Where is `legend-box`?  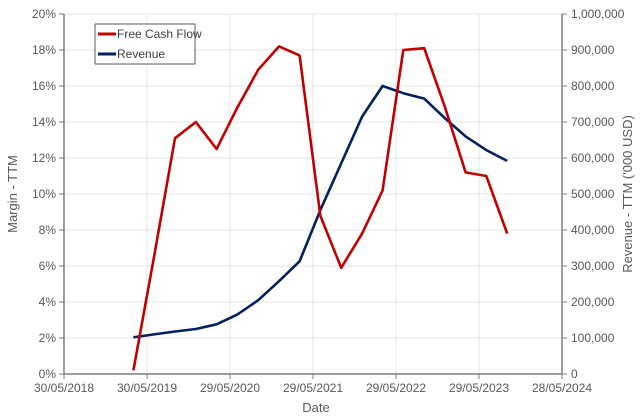 legend-box is located at coordinates (145, 44).